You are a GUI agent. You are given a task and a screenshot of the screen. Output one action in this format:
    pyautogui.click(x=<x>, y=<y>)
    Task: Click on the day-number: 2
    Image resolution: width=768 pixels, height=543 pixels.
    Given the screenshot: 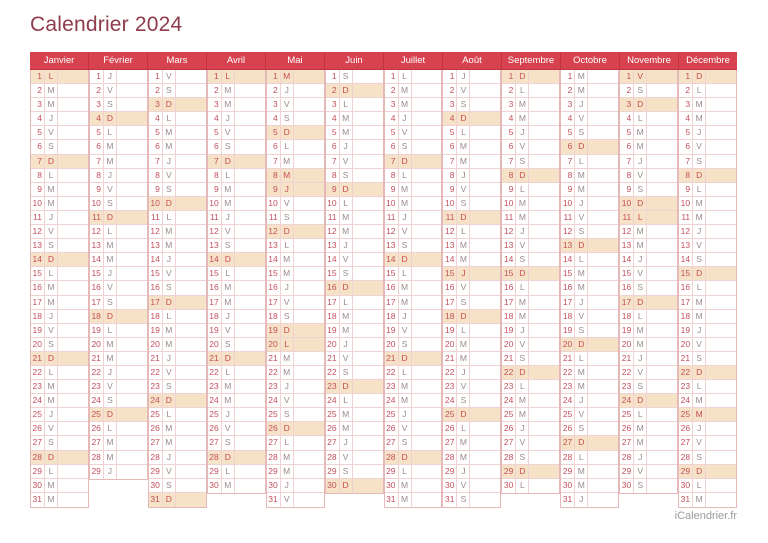 What is the action you would take?
    pyautogui.click(x=156, y=91)
    